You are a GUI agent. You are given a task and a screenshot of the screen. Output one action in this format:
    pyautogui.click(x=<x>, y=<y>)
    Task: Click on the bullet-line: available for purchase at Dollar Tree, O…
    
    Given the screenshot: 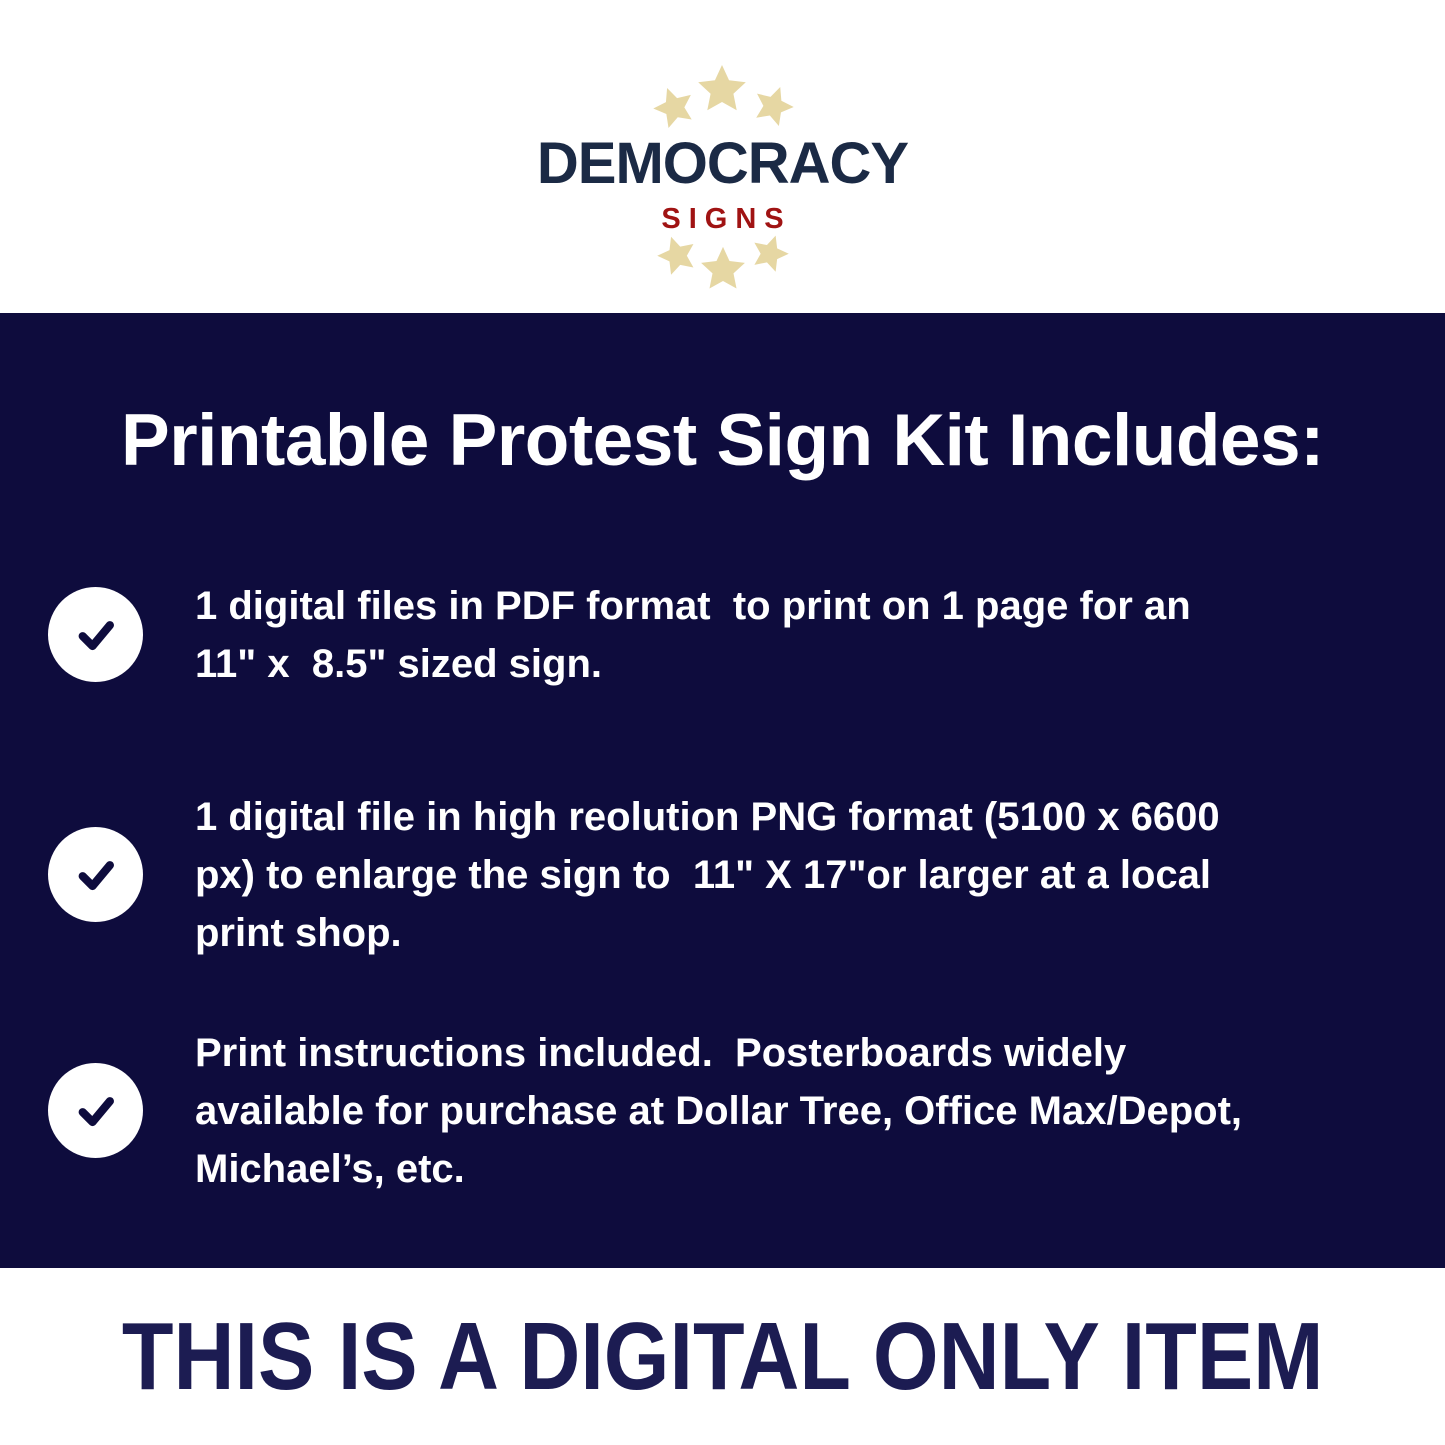 What is the action you would take?
    pyautogui.click(x=719, y=1110)
    